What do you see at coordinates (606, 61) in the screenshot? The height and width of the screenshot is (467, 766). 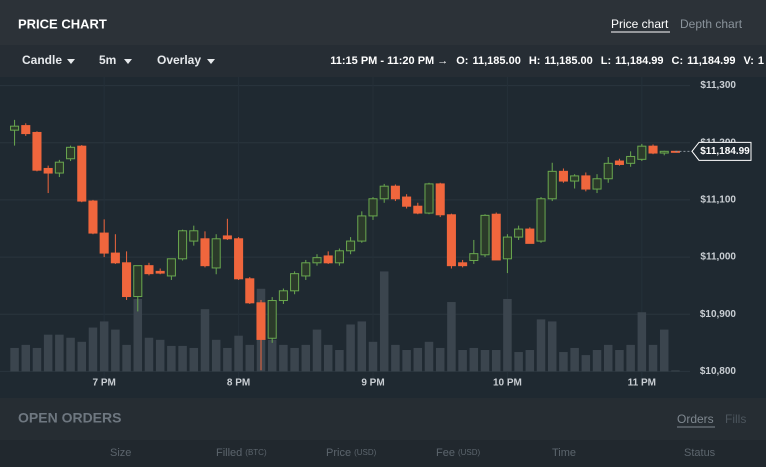 I see `stat-label: L:` at bounding box center [606, 61].